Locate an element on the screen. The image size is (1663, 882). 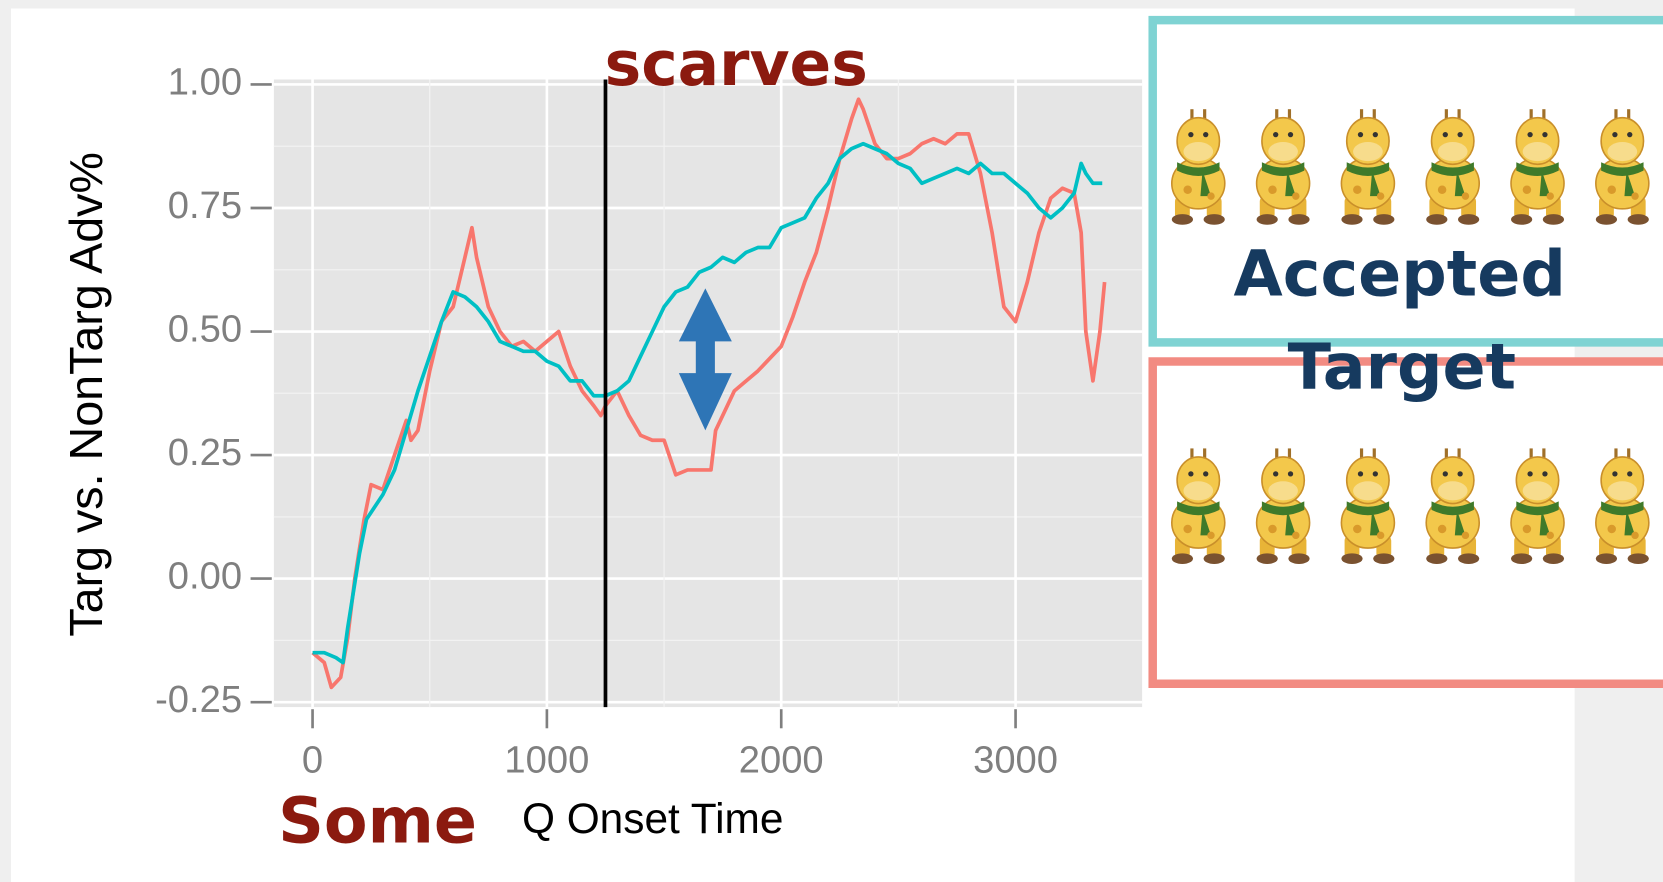
y-tick-label: 0.75 is located at coordinates (205, 205).